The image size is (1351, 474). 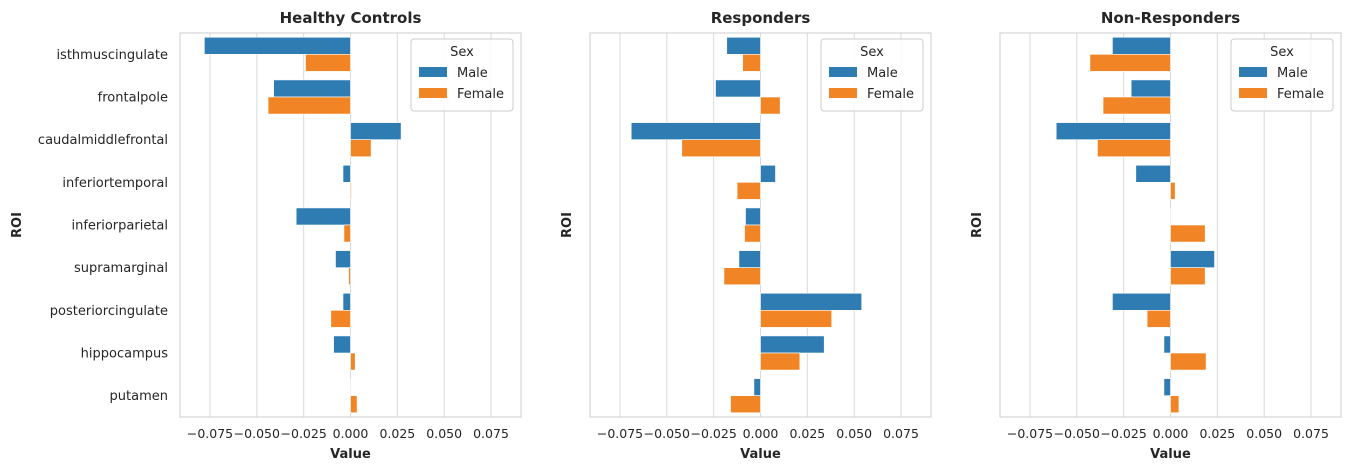 What do you see at coordinates (1170, 18) in the screenshot?
I see `chart-title: Non-Responders` at bounding box center [1170, 18].